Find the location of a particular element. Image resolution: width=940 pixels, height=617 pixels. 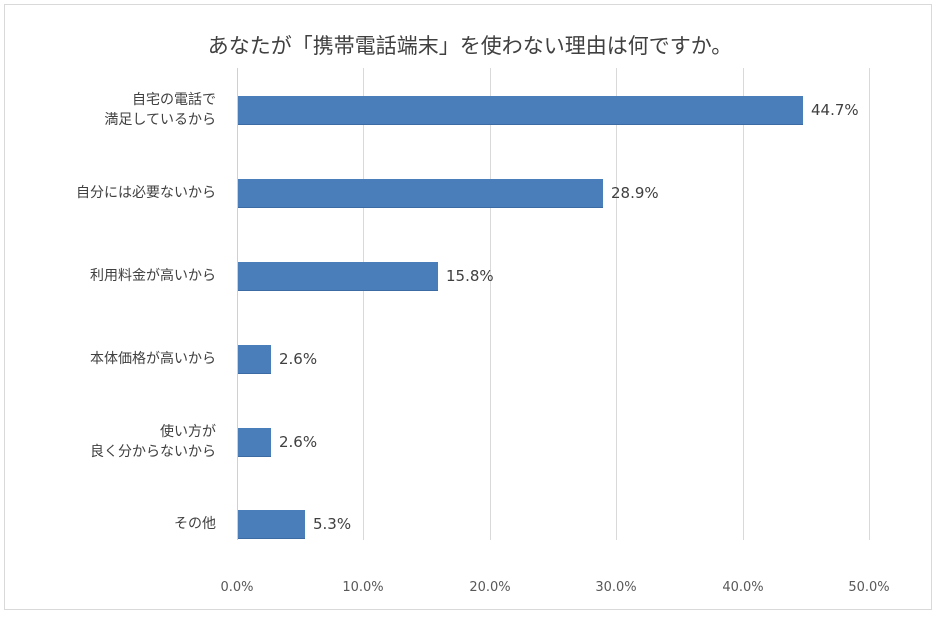

category-axis-line is located at coordinates (237, 304).